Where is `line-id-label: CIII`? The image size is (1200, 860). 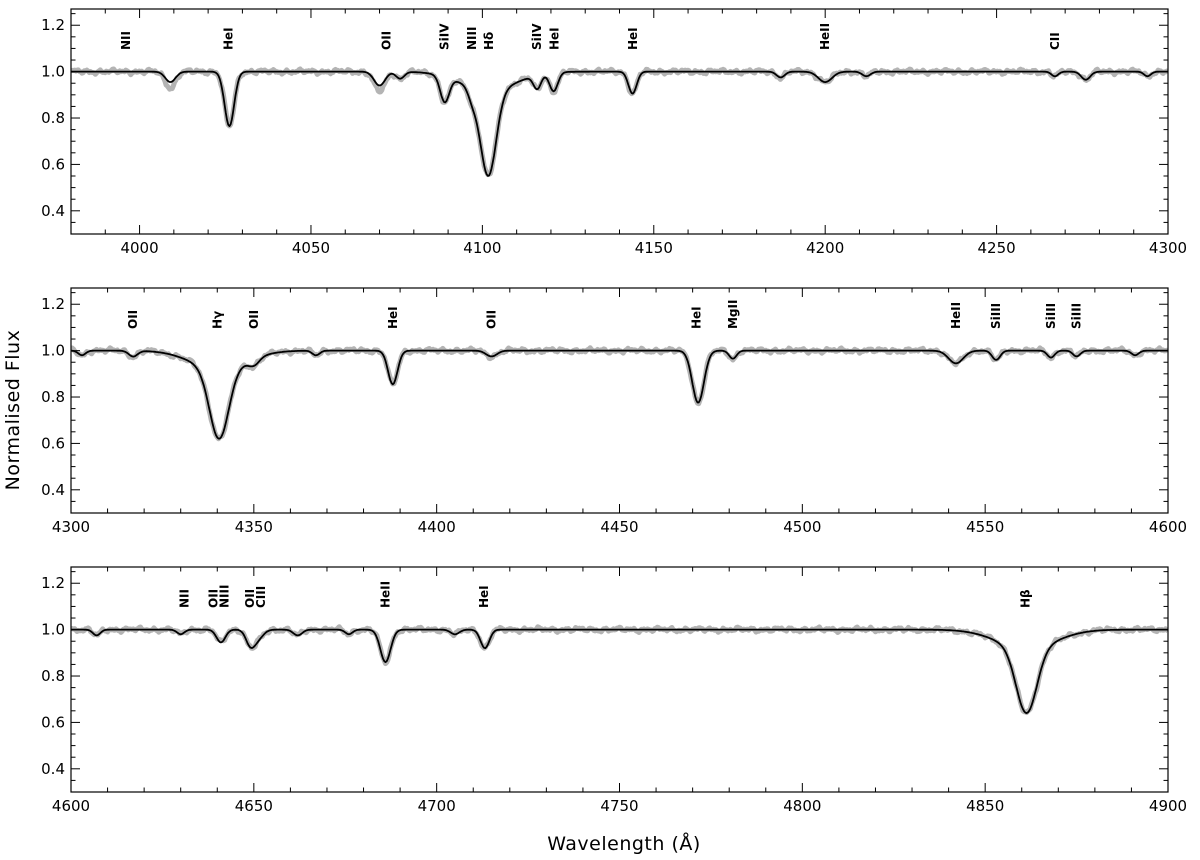
line-id-label: CIII is located at coordinates (261, 597).